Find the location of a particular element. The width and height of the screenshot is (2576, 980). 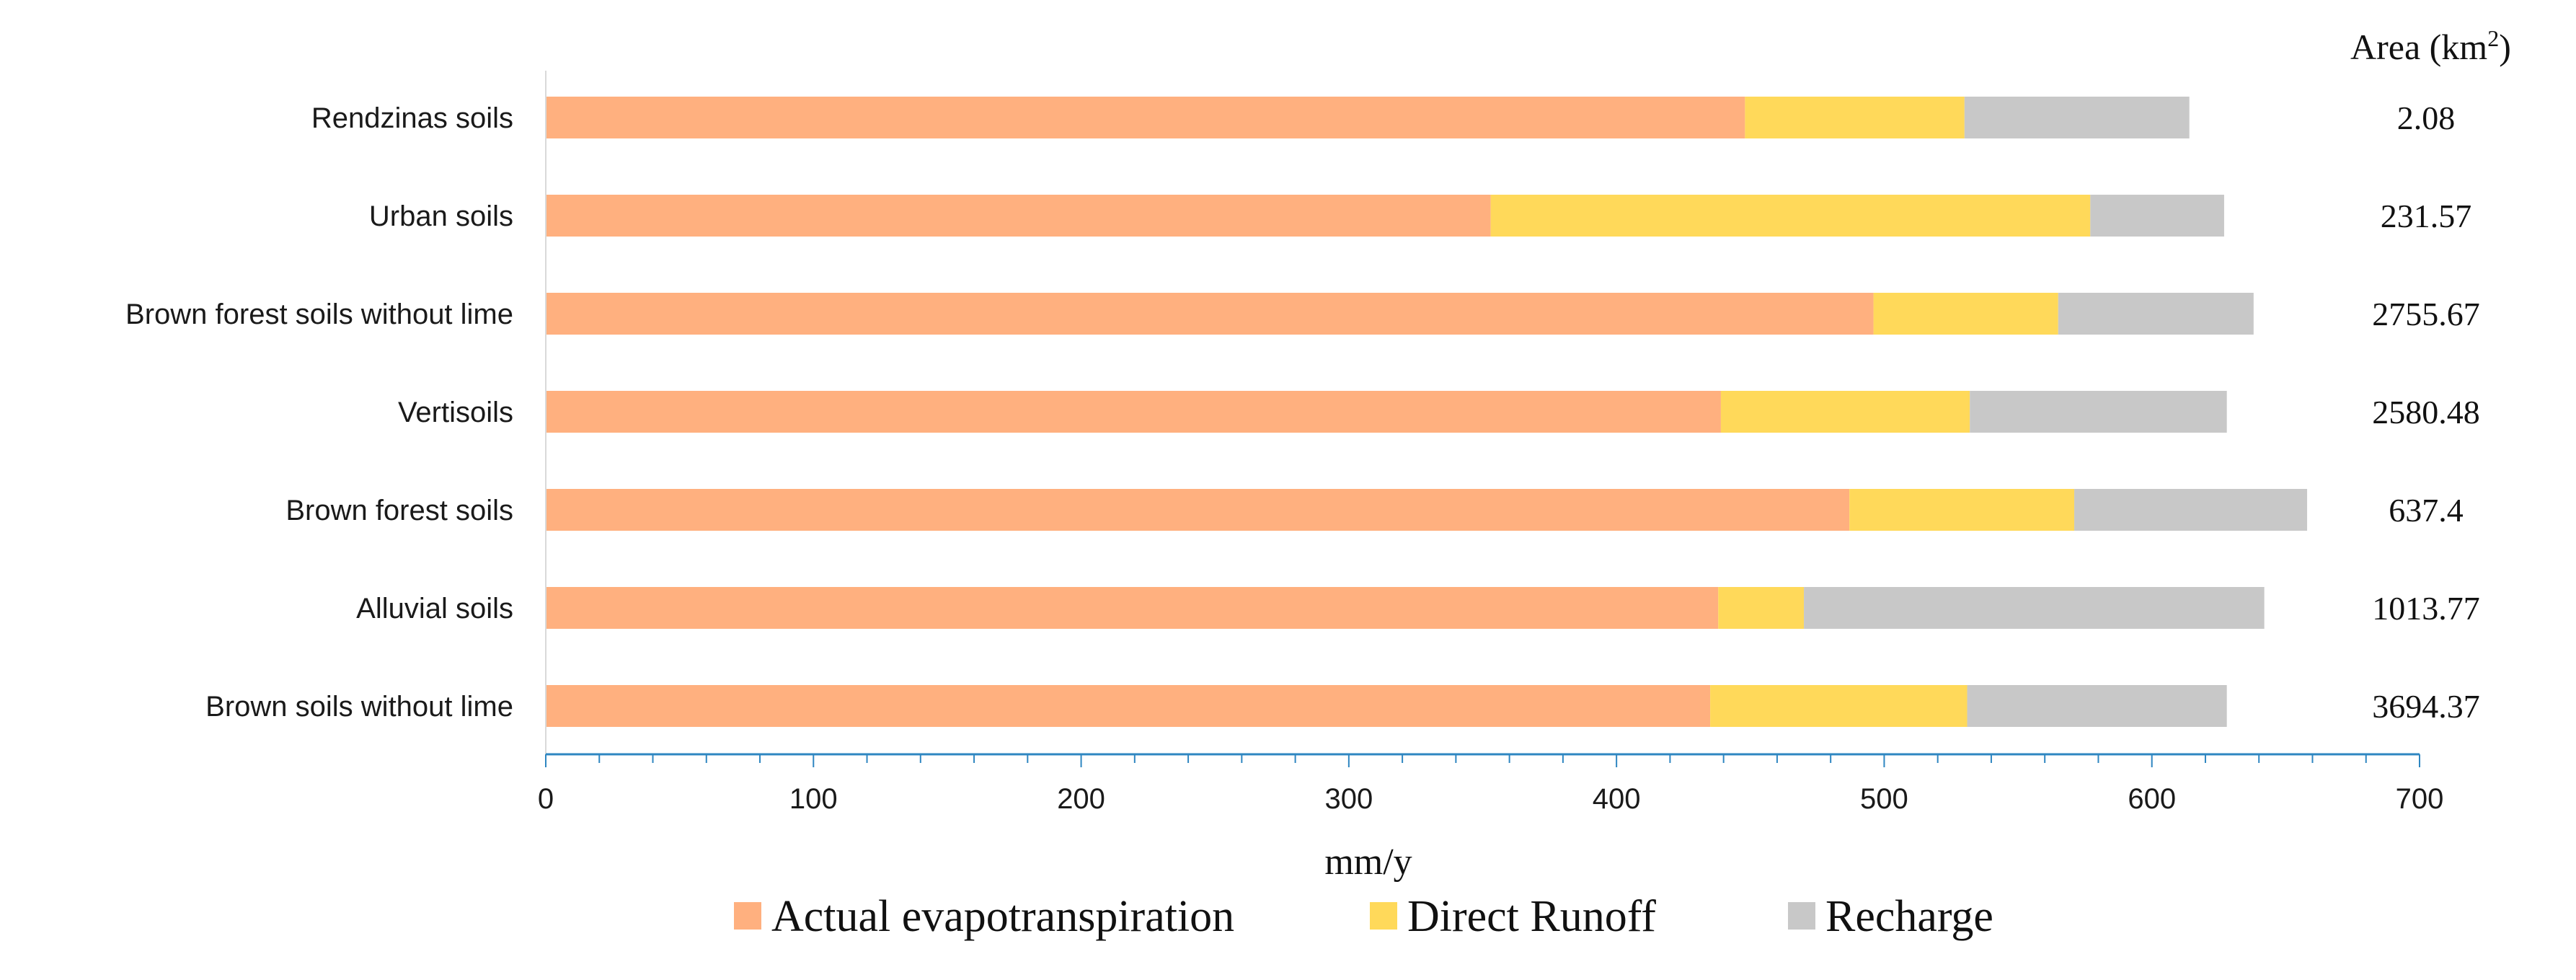

category-label: Urban soils is located at coordinates (441, 216).